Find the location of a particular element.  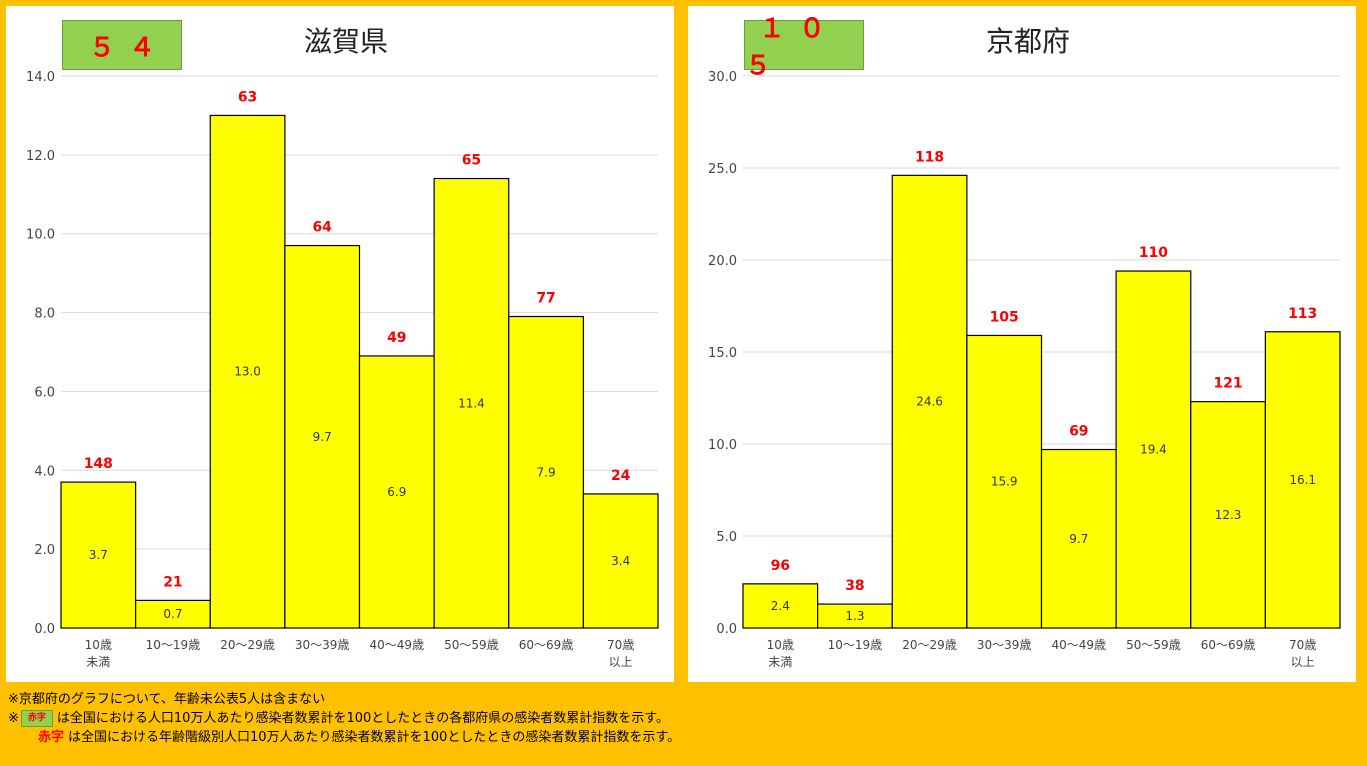

note-mark: ※ is located at coordinates (13, 718).